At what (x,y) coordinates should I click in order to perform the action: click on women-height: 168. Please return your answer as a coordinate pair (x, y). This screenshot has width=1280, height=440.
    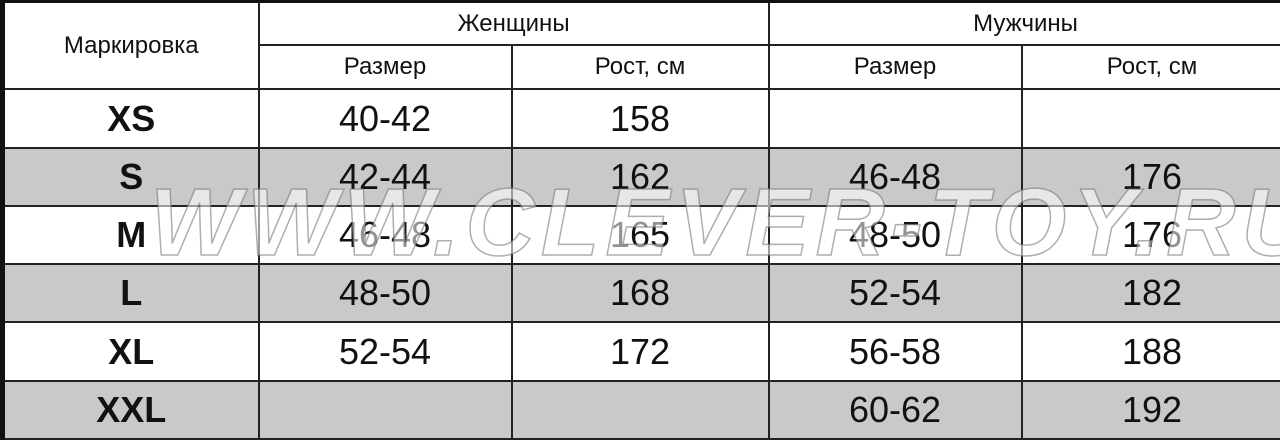
    Looking at the image, I should click on (640, 293).